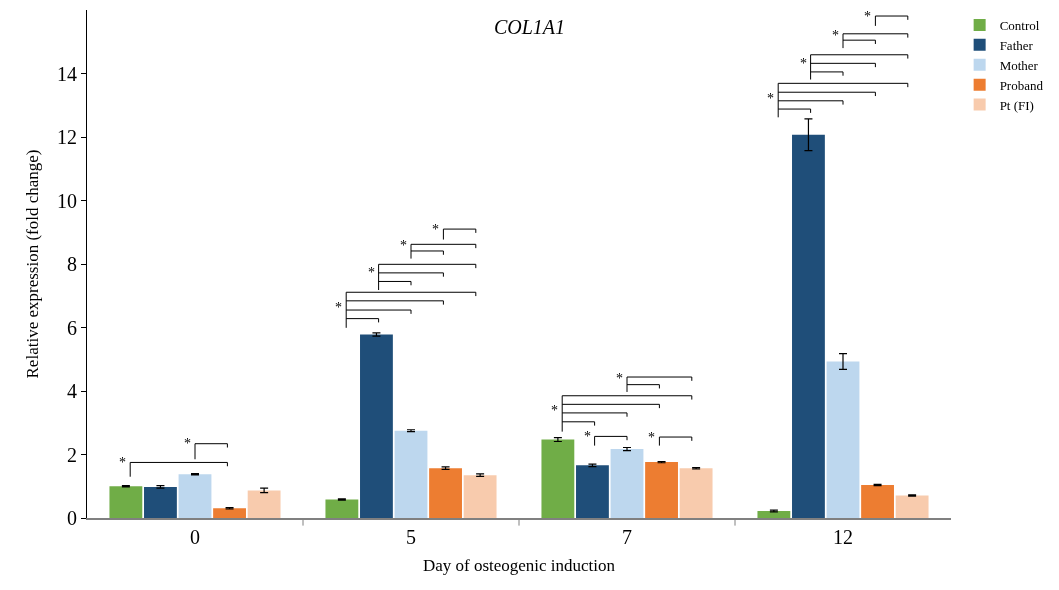  What do you see at coordinates (529, 26) in the screenshot?
I see `chart-title: COL1A1` at bounding box center [529, 26].